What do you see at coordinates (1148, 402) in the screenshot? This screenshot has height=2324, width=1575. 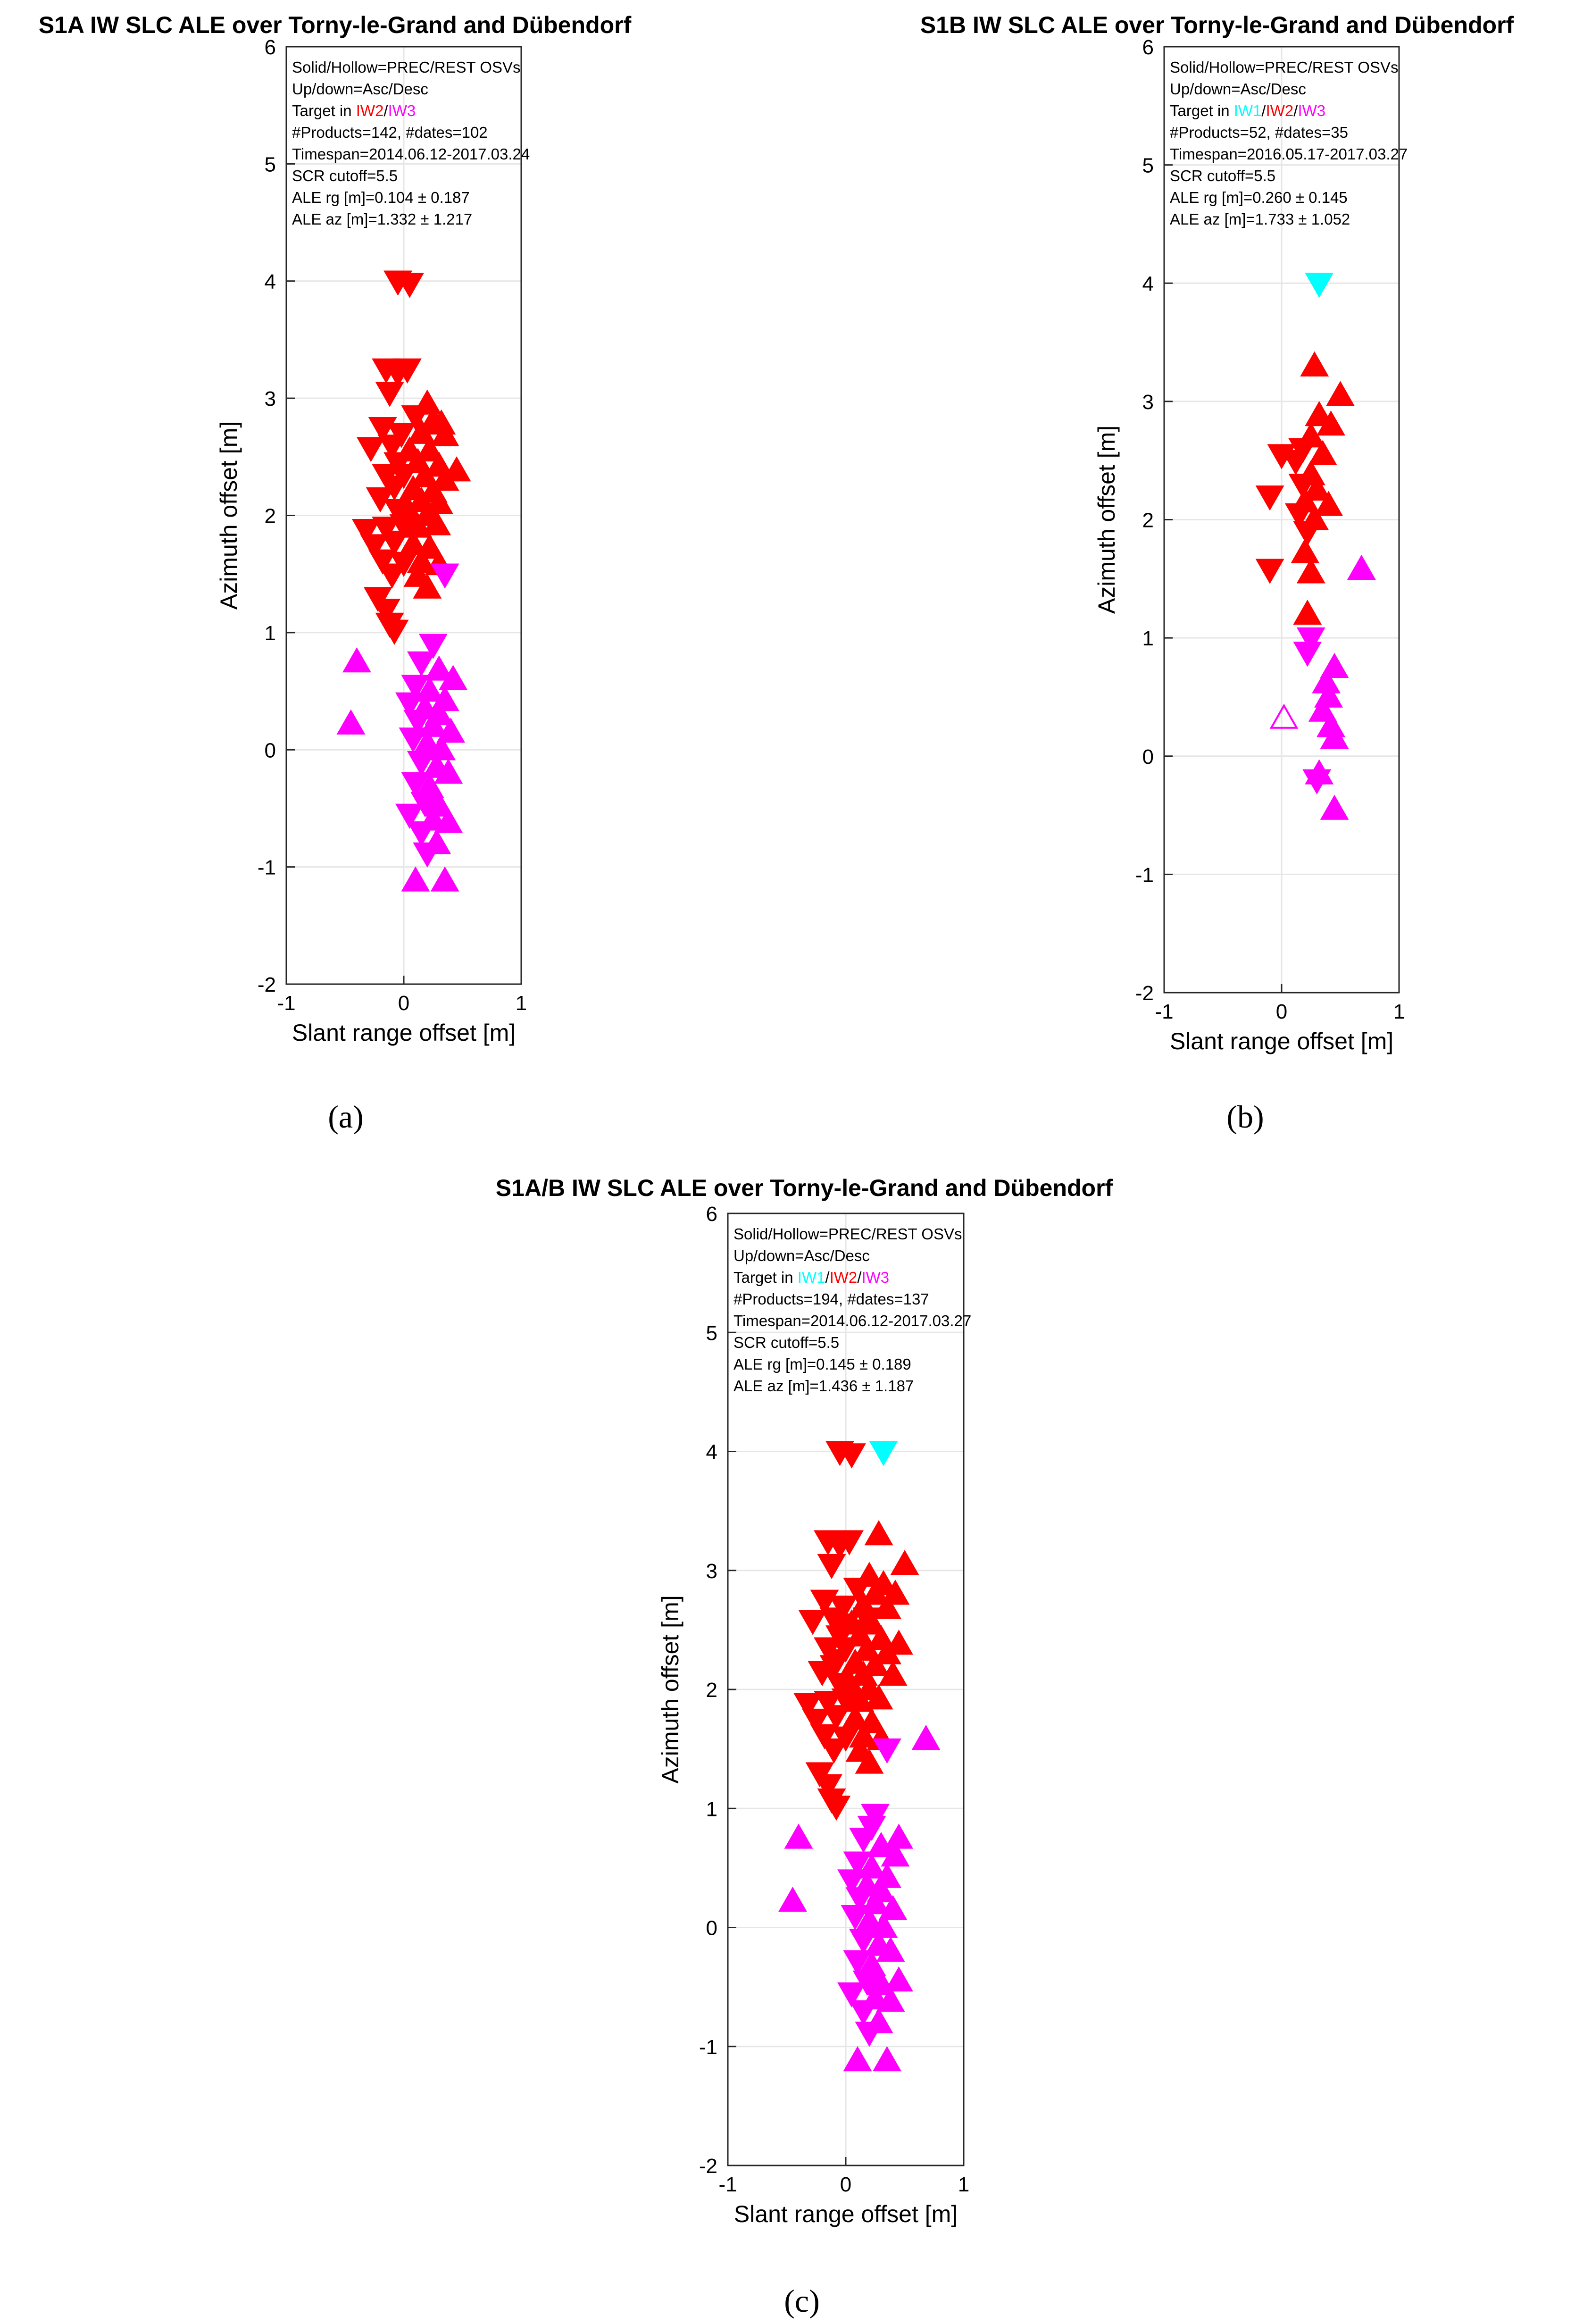 I see `y-tick-label: 3` at bounding box center [1148, 402].